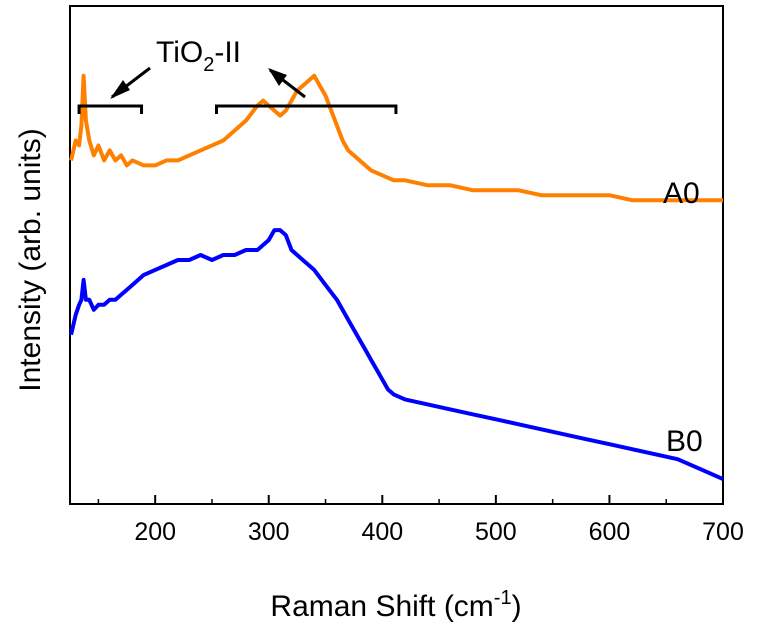 This screenshot has height=628, width=757. Describe the element at coordinates (208, 82) in the screenshot. I see `annotation-arrows` at that location.